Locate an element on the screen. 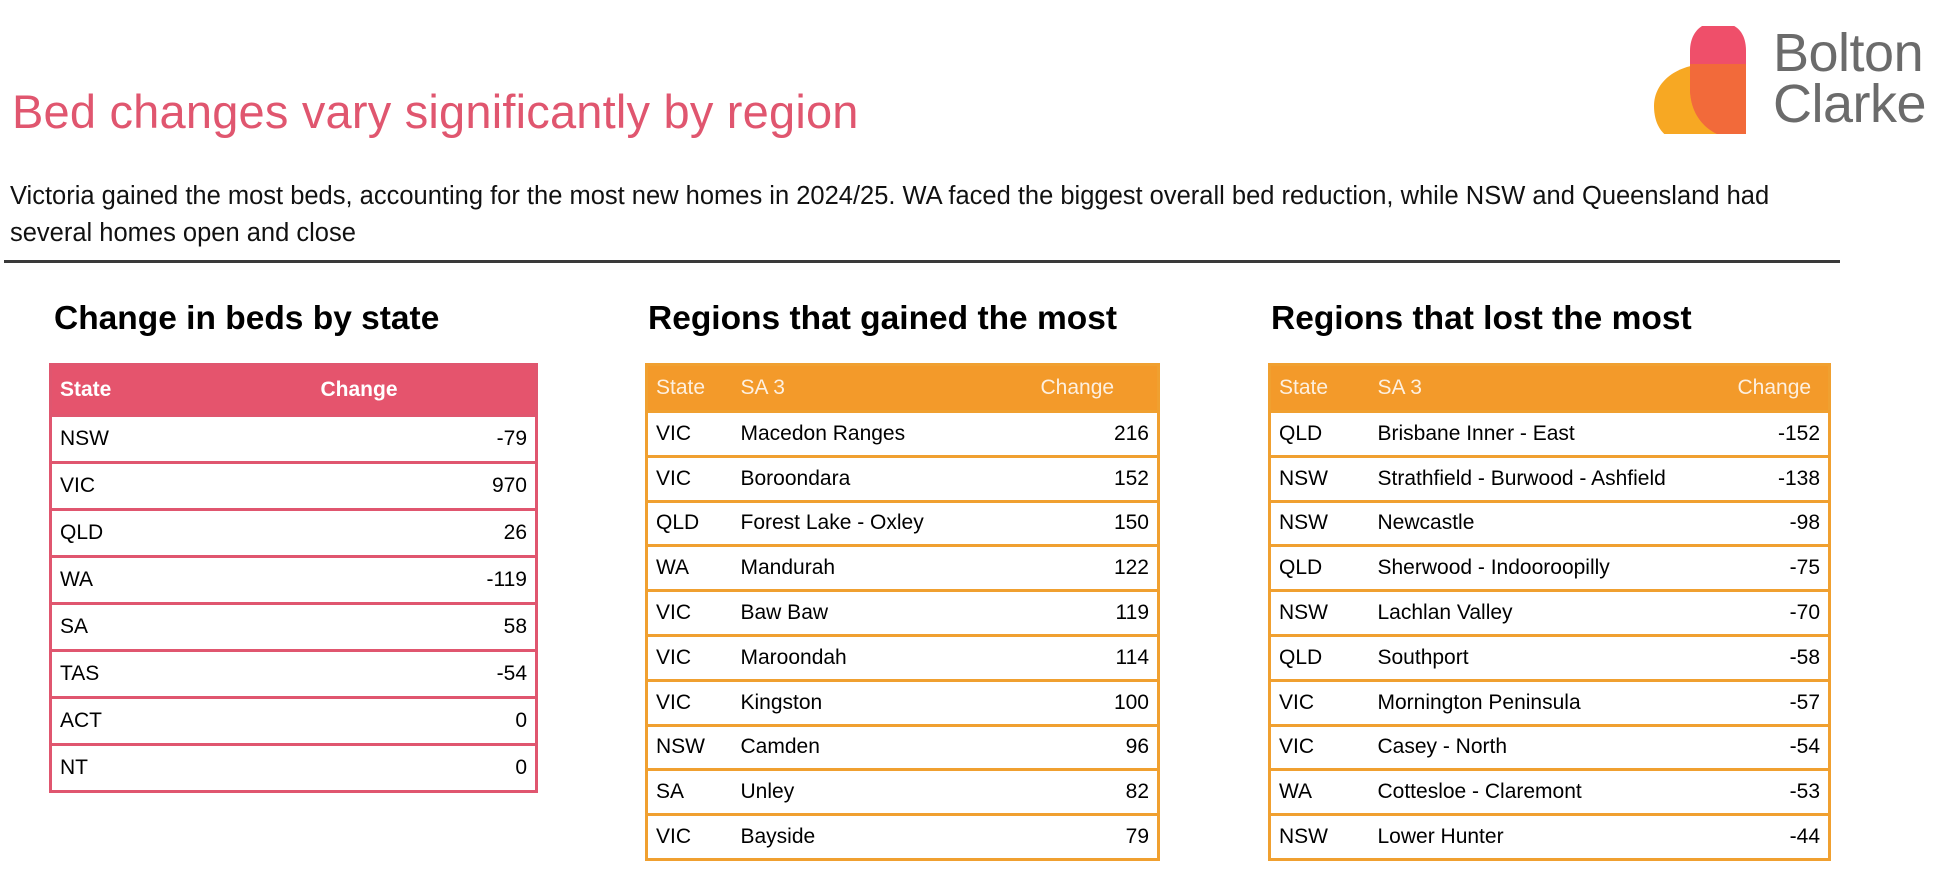 Image resolution: width=1935 pixels, height=885 pixels. change-cell: 82 is located at coordinates (1095, 791).